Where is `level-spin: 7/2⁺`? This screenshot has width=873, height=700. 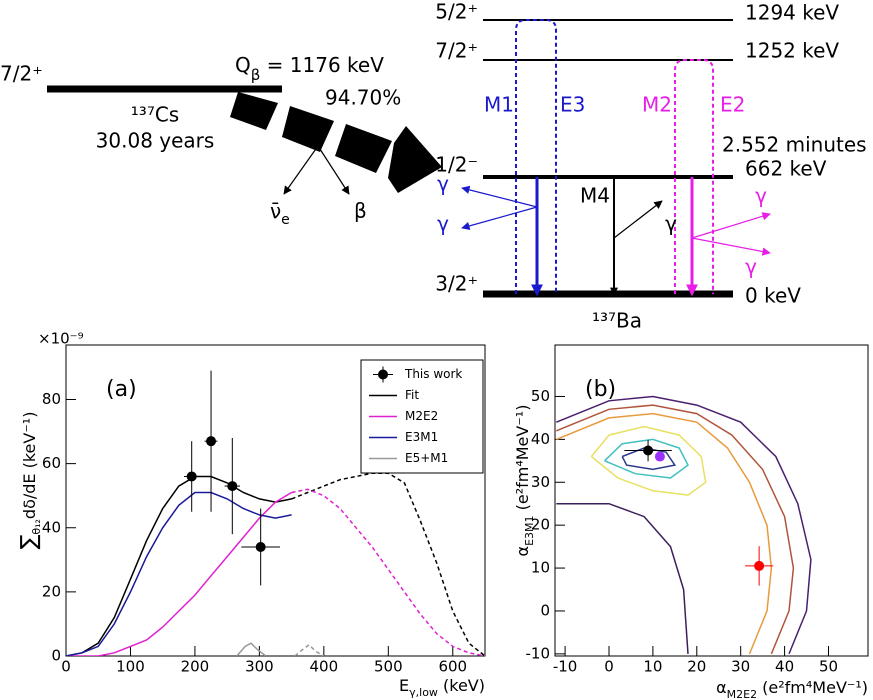 level-spin: 7/2⁺ is located at coordinates (456, 51).